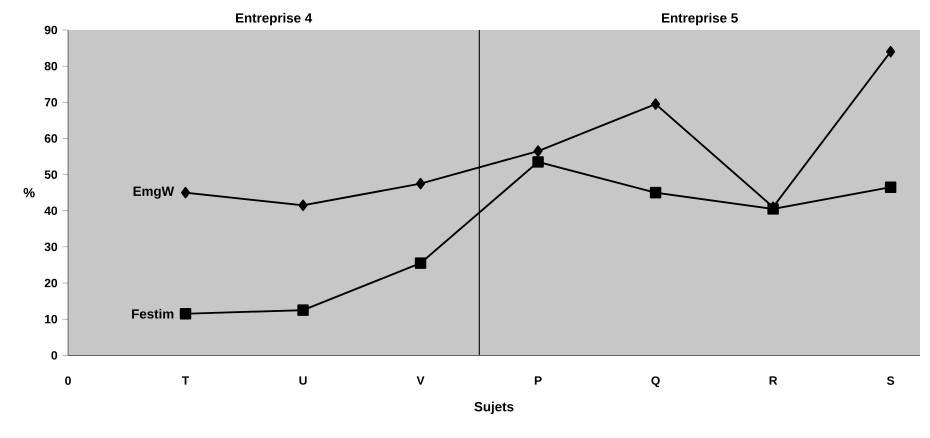 This screenshot has width=930, height=438. I want to click on x-axis-title: Sujets, so click(494, 408).